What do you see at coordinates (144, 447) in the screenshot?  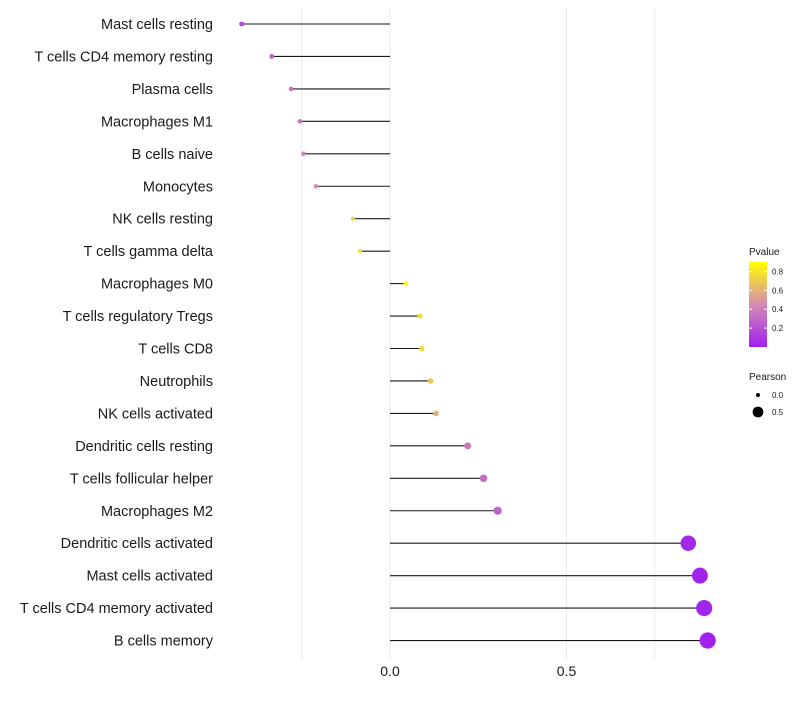 I see `category-label: Dendritic cells resting` at bounding box center [144, 447].